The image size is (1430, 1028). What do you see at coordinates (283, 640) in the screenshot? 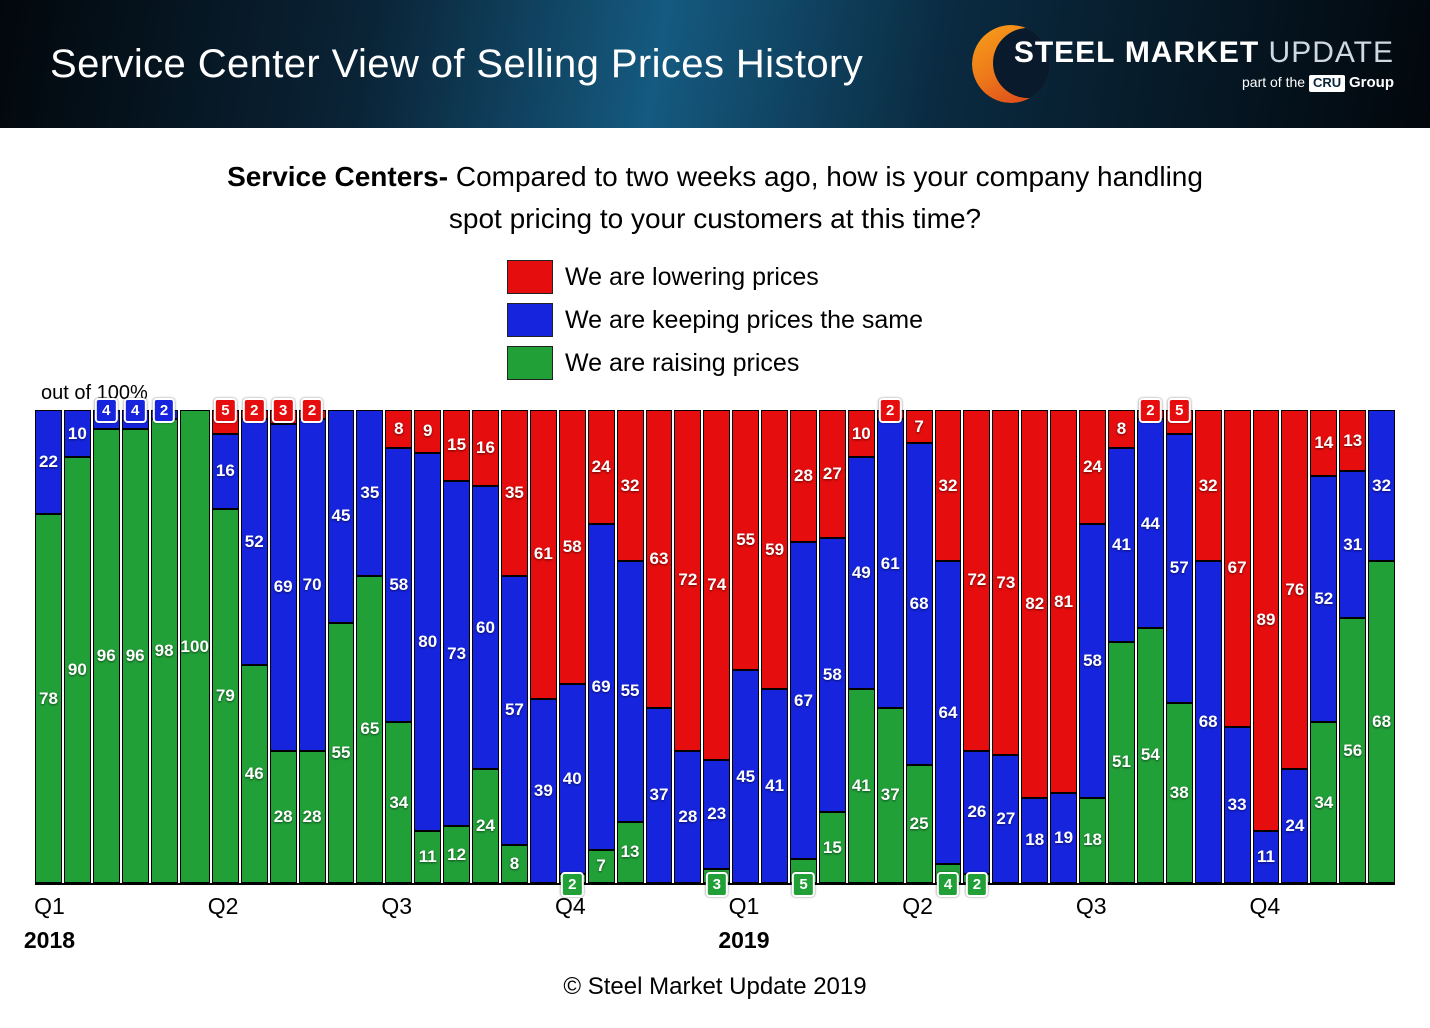
I see `bar-9: 3 69 28` at bounding box center [283, 640].